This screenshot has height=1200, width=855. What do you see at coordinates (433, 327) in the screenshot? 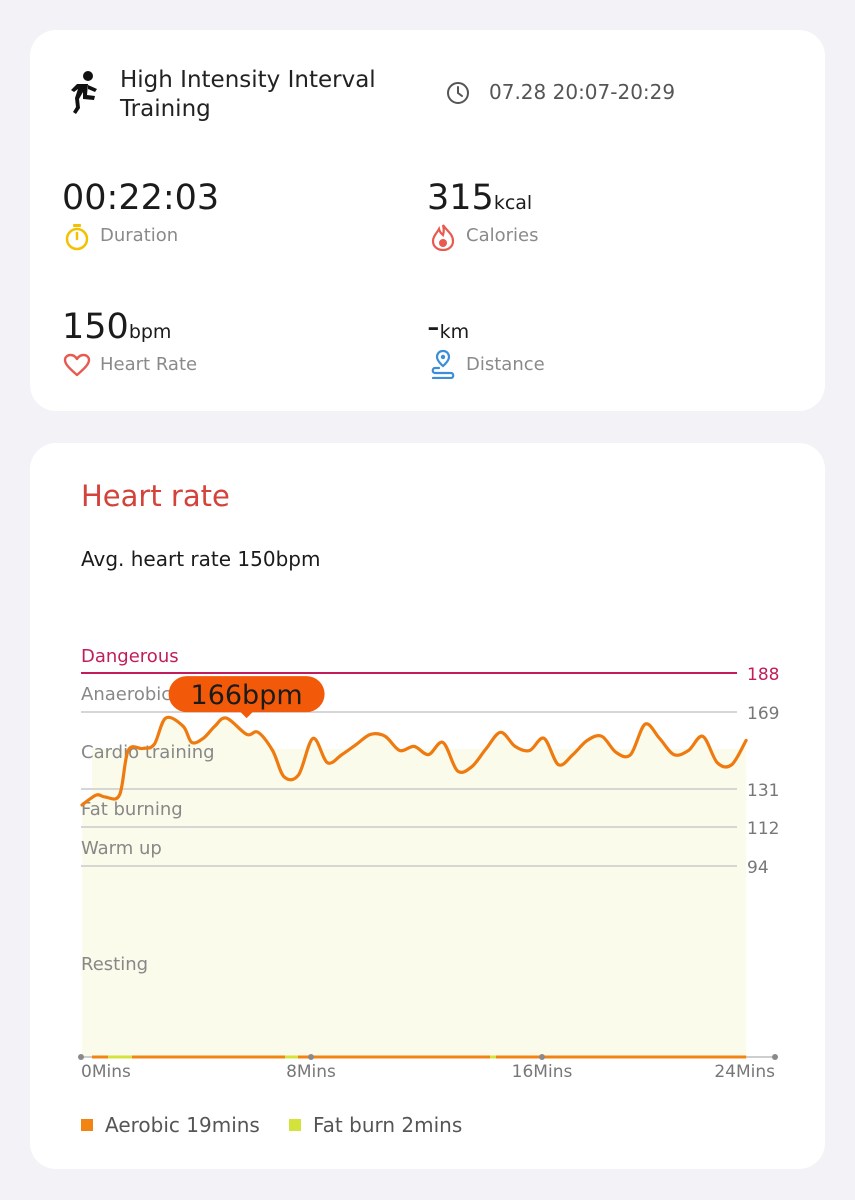
I see `distance-value: -` at bounding box center [433, 327].